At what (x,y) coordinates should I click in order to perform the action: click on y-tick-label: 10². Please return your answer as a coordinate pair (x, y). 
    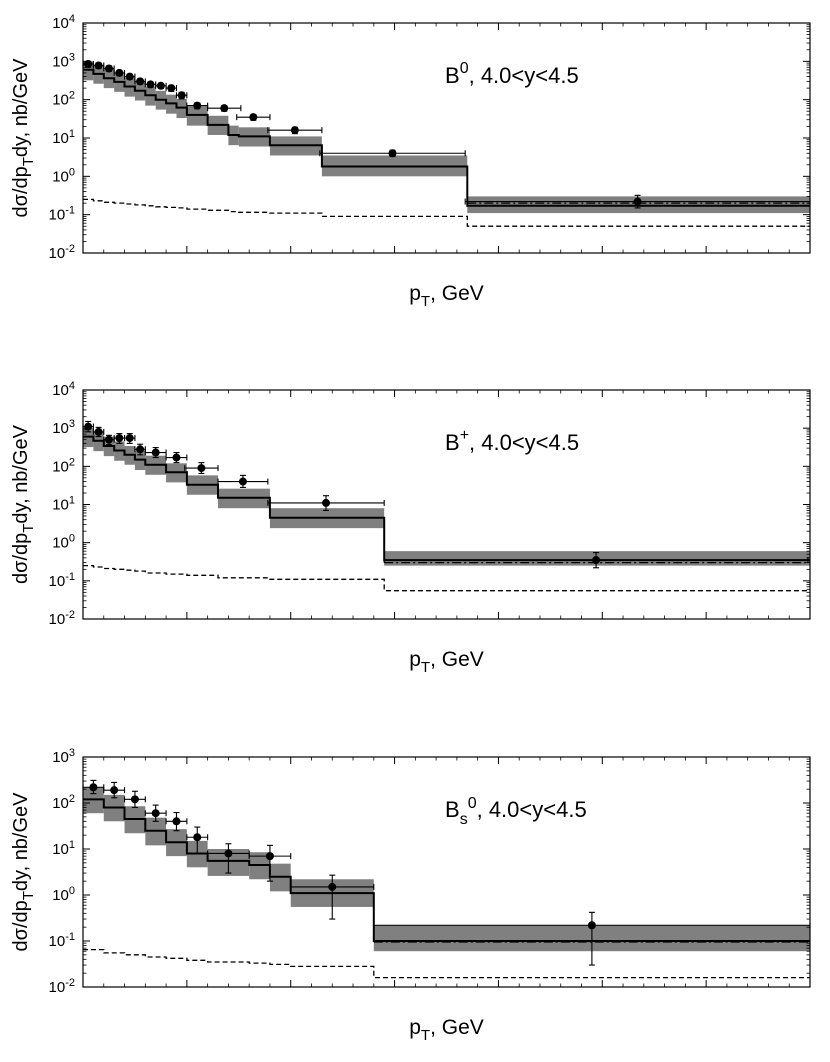
    Looking at the image, I should click on (63, 465).